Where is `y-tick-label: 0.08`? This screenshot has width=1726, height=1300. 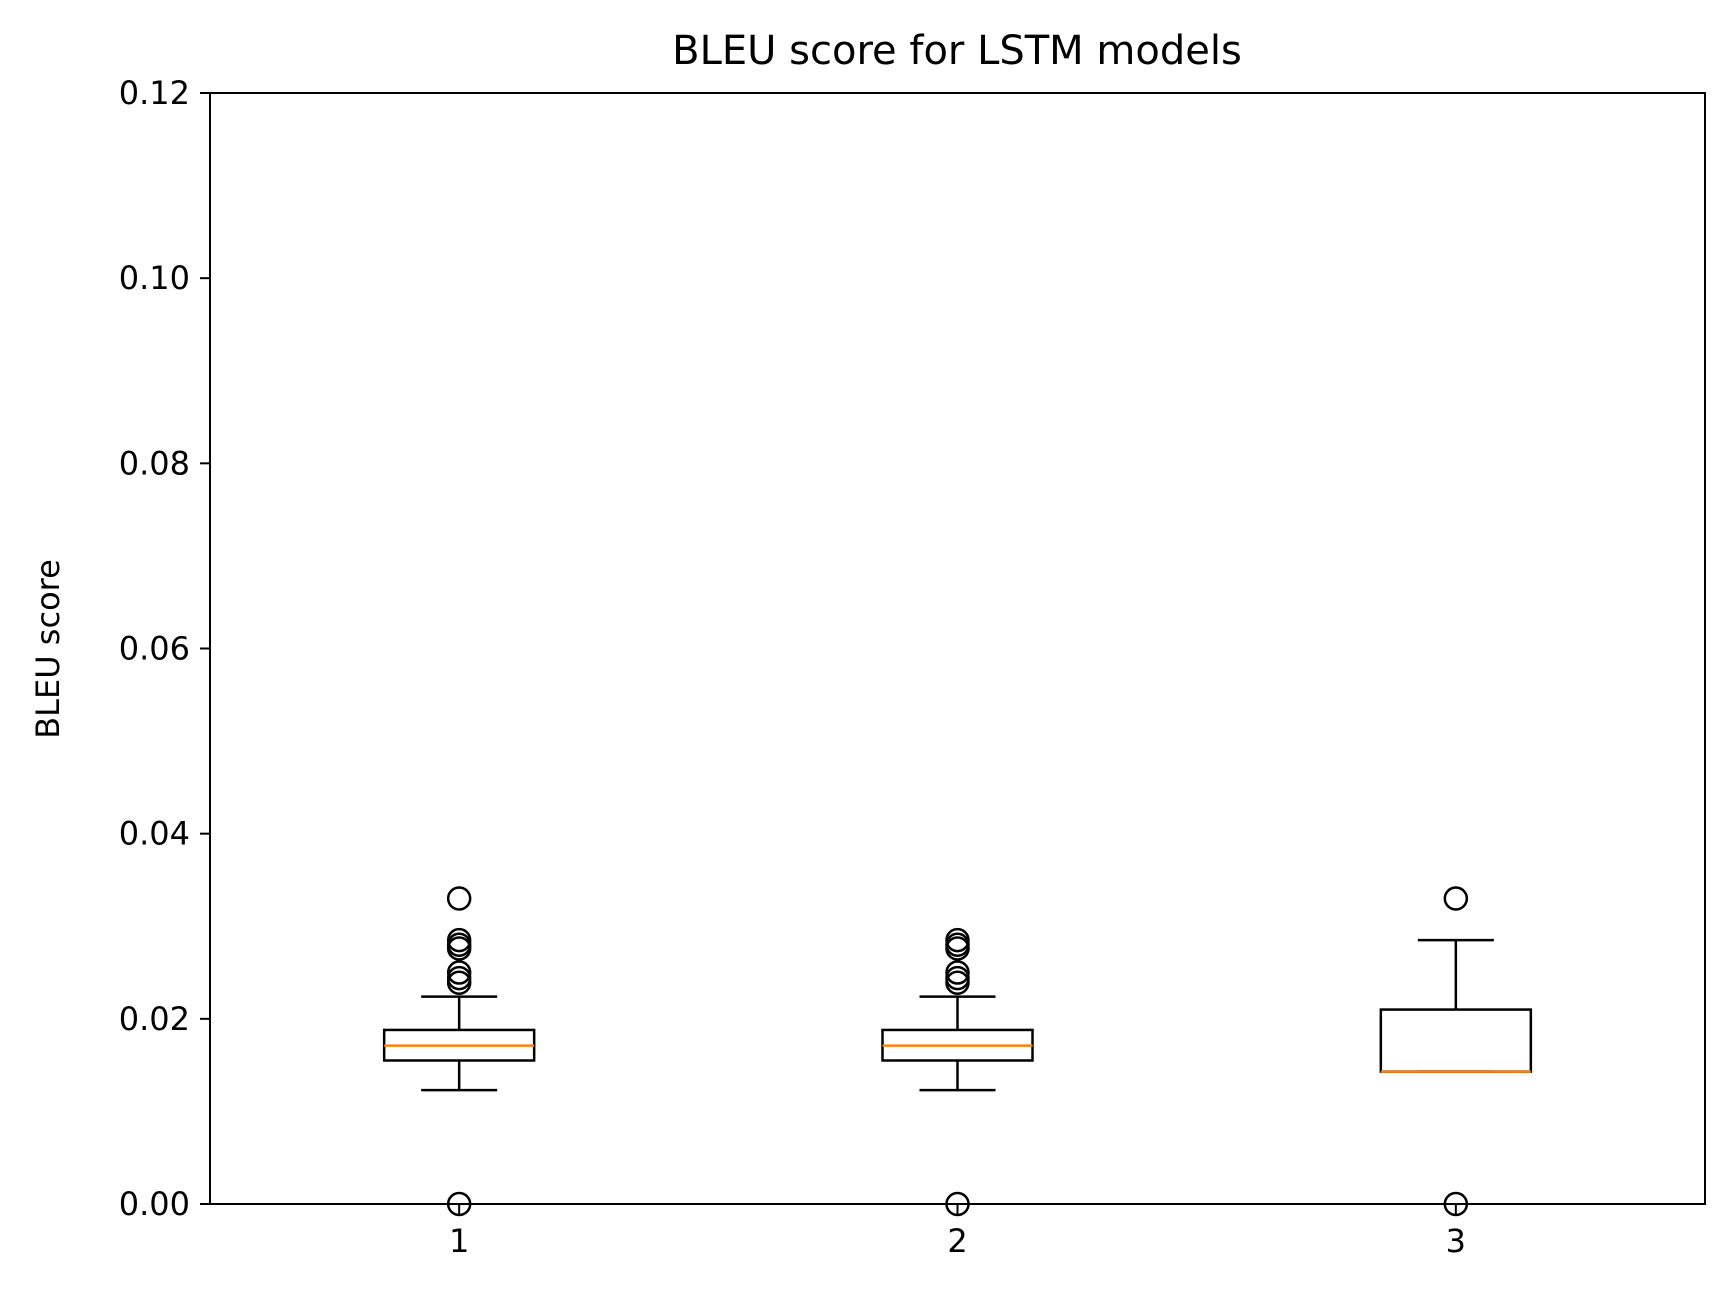 y-tick-label: 0.08 is located at coordinates (154, 463).